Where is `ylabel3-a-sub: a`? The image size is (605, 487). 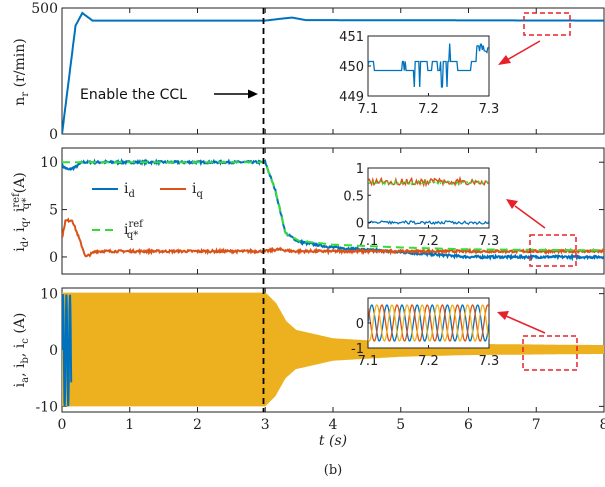
ylabel3-a-sub: a is located at coordinates (25, 380).